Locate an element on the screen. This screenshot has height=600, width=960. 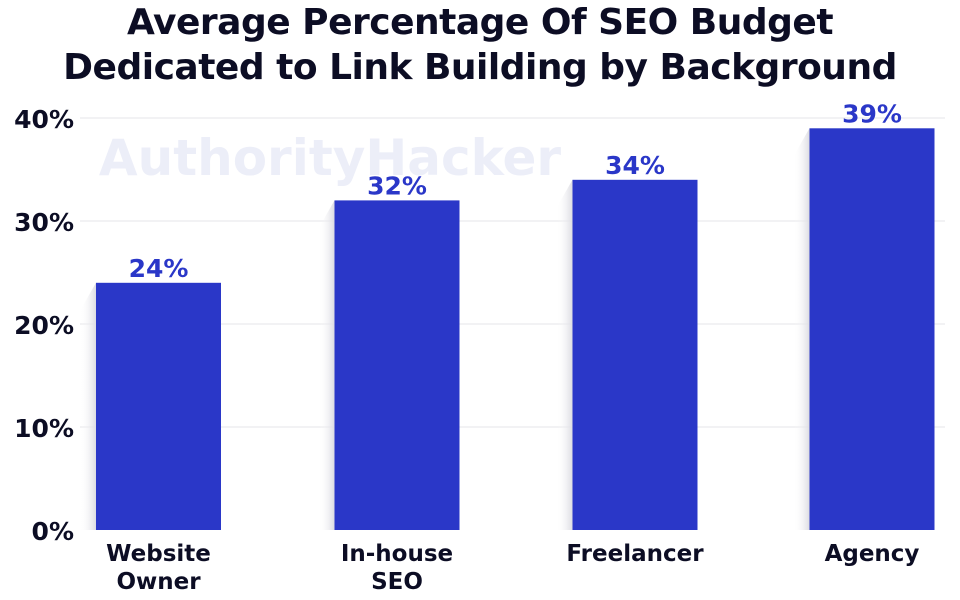
watermark-logo: AuthorityHacker is located at coordinates (330, 158).